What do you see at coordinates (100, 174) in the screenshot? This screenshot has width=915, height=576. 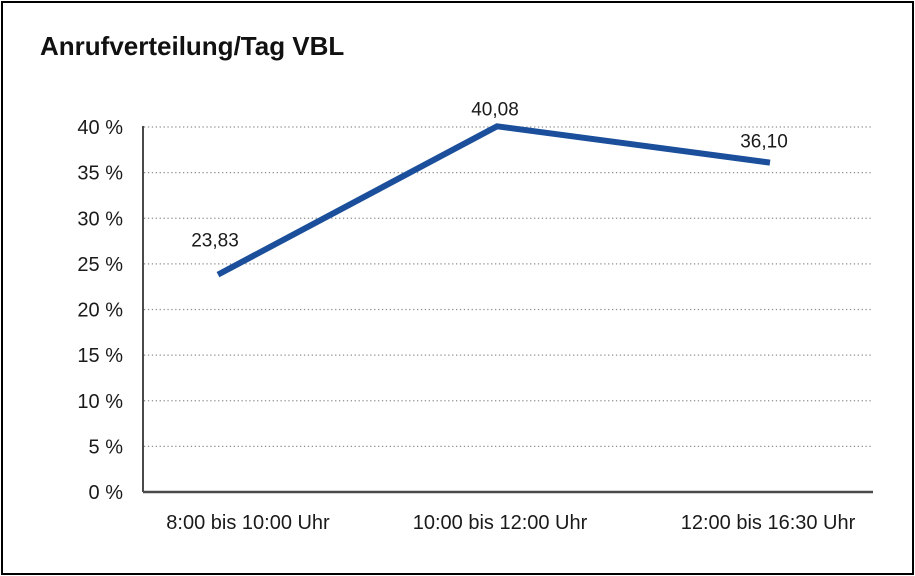 I see `y-tick-label: 35 %` at bounding box center [100, 174].